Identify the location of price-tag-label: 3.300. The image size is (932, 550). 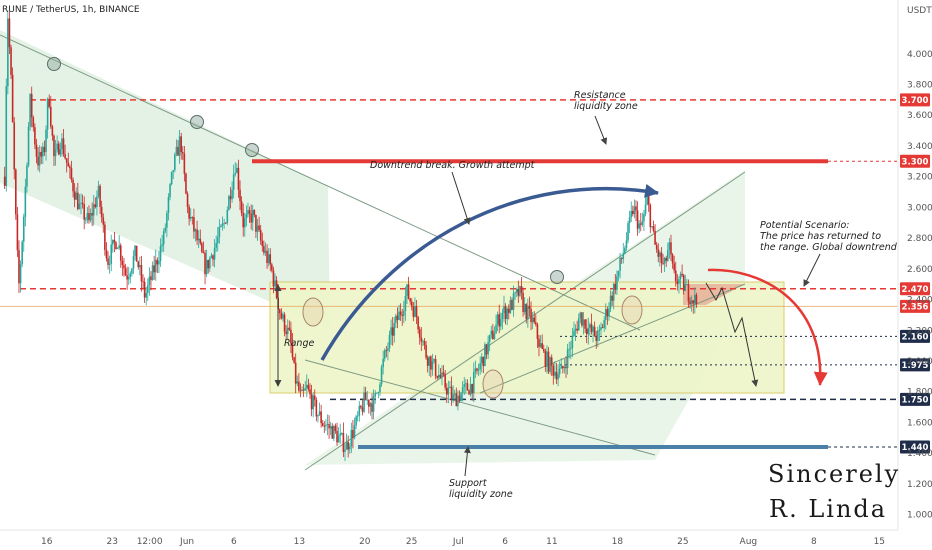
(915, 162).